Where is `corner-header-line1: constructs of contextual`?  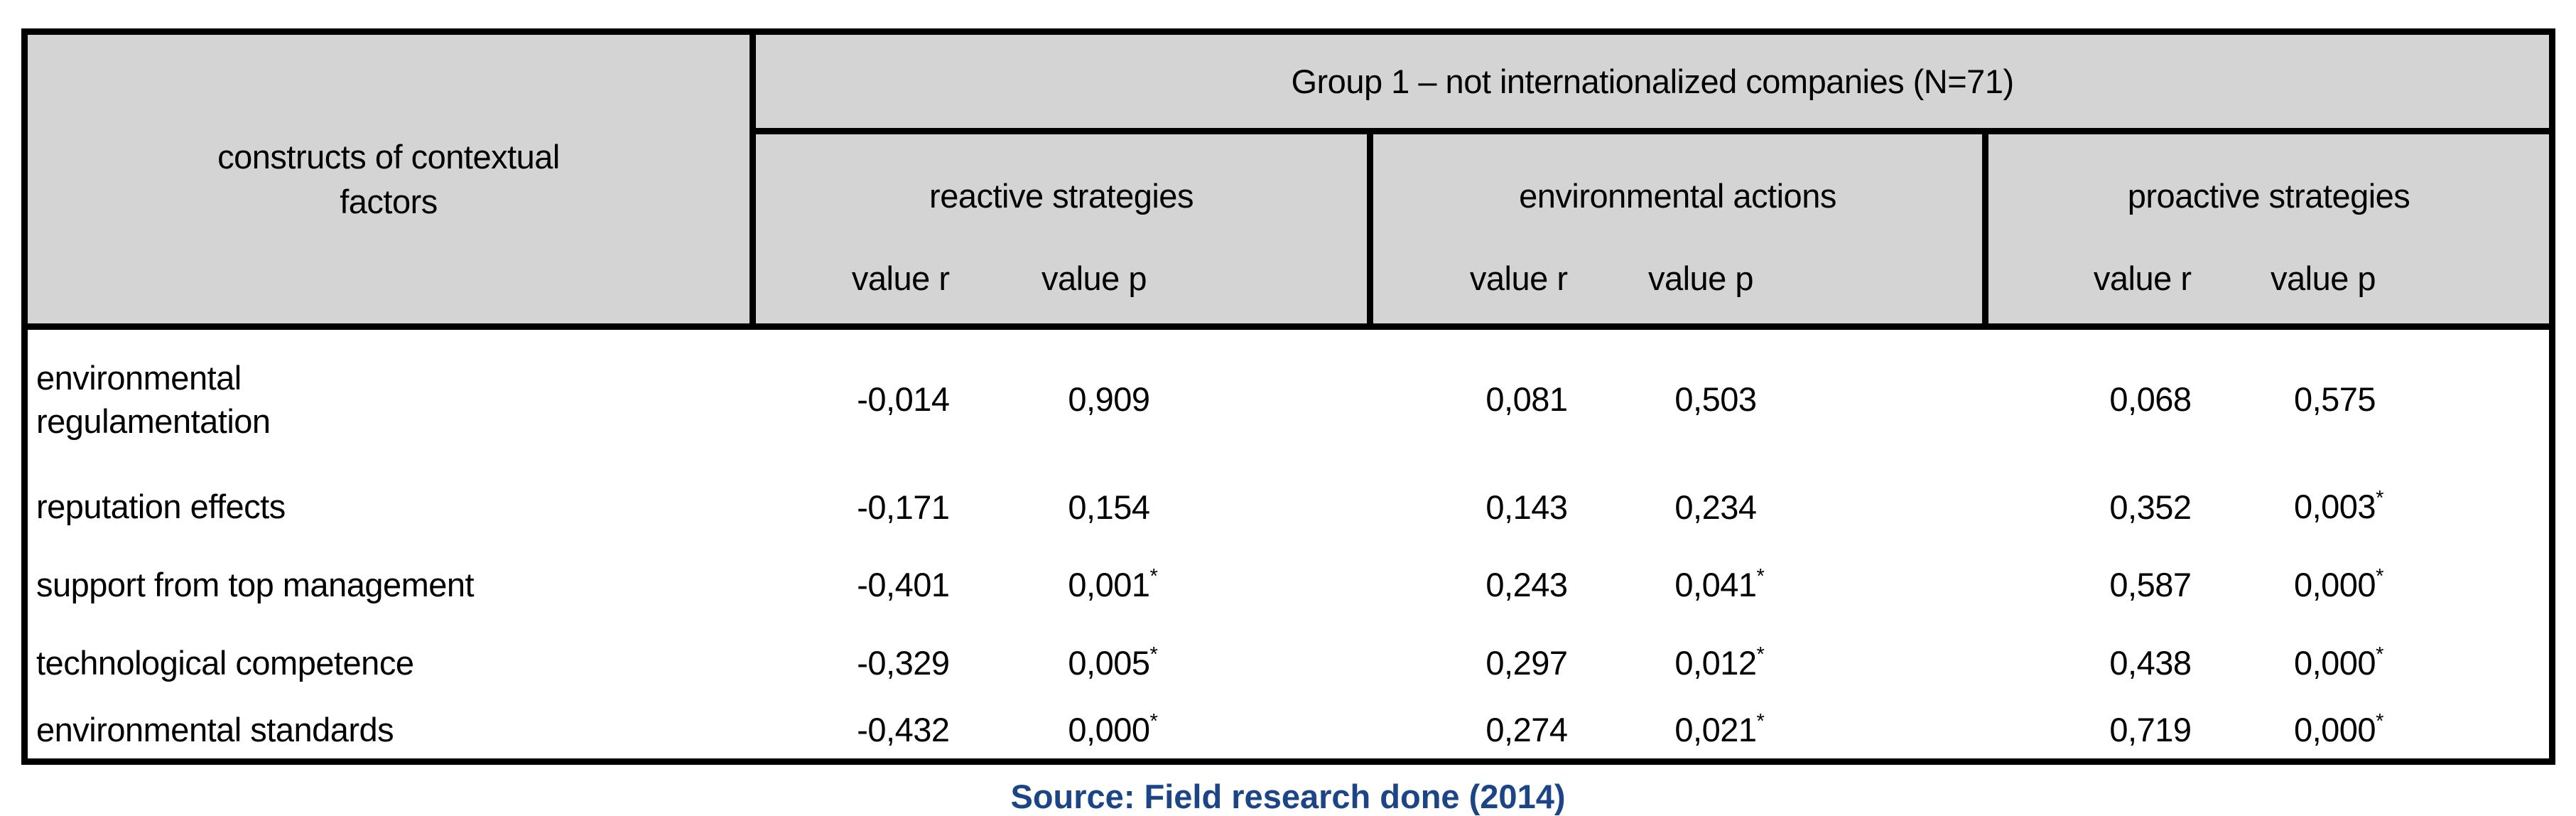 corner-header-line1: constructs of contextual is located at coordinates (388, 157).